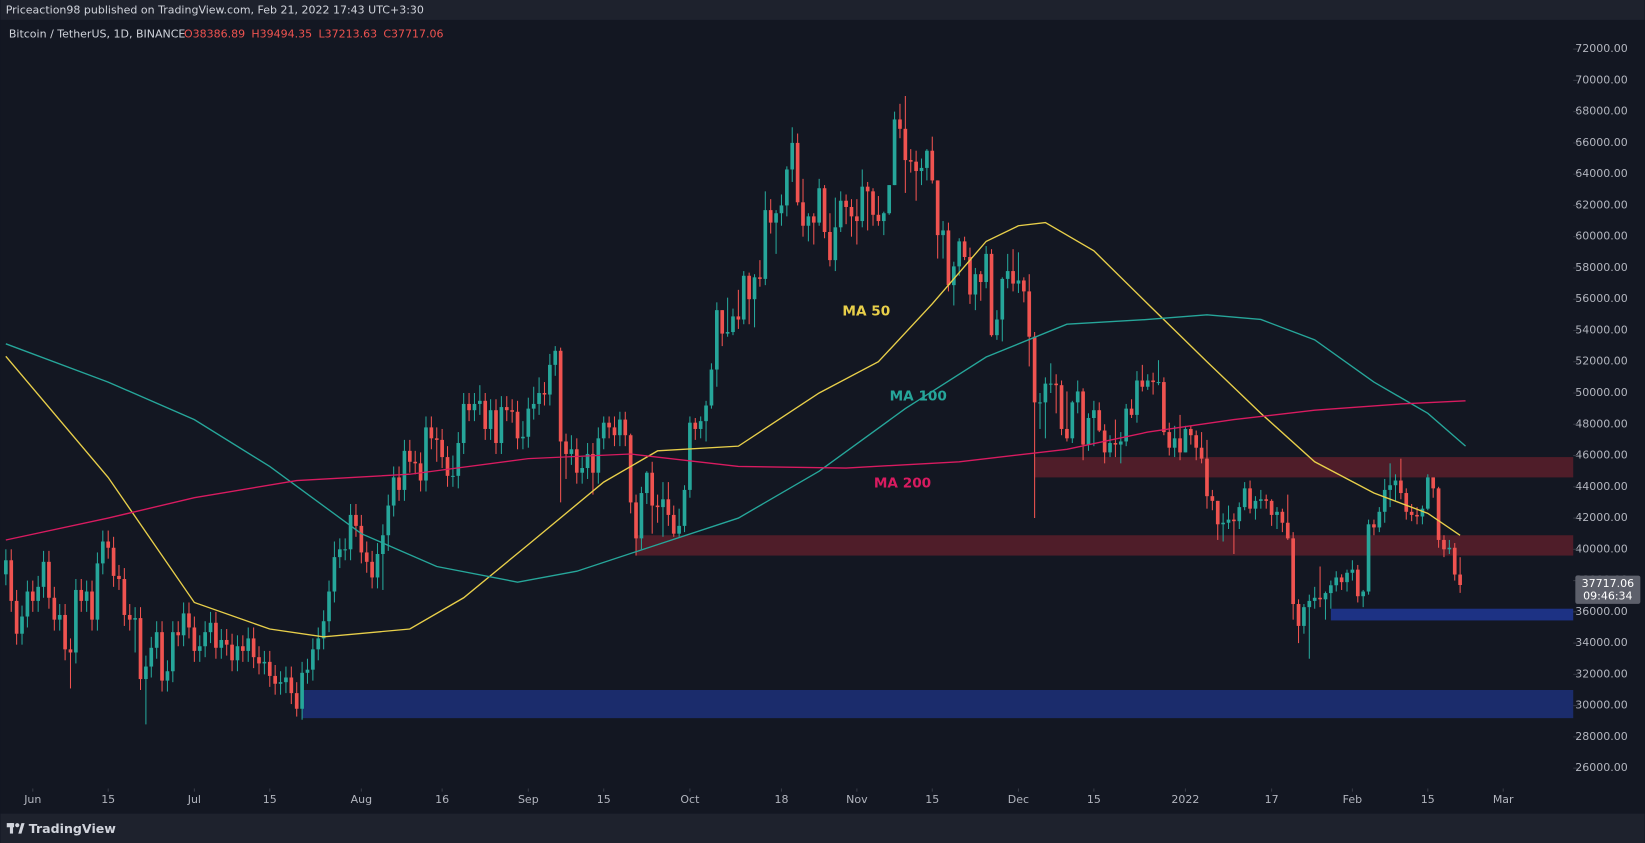 Image resolution: width=1645 pixels, height=843 pixels. I want to click on y-tick-label: 32000.00, so click(1601, 673).